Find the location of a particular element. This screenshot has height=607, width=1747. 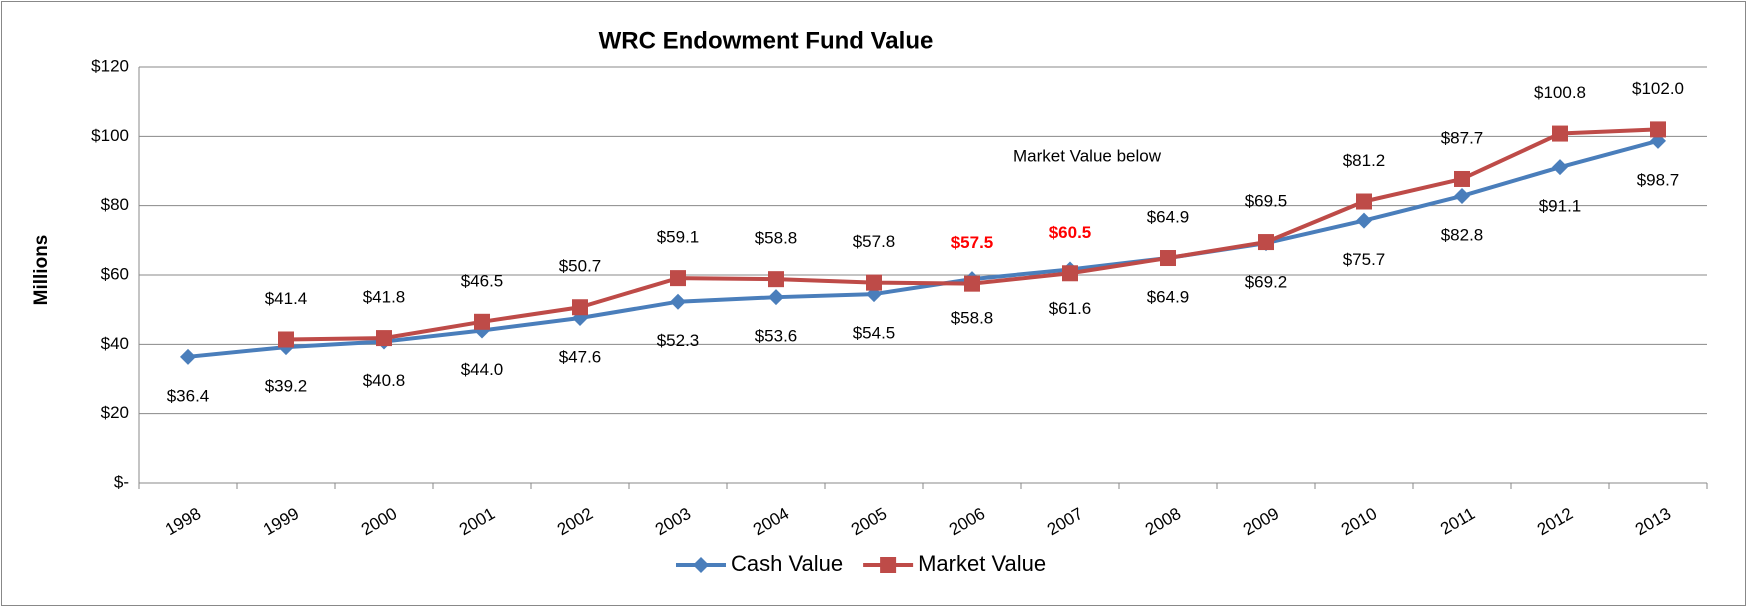

legend-label: Market Value is located at coordinates (982, 563).